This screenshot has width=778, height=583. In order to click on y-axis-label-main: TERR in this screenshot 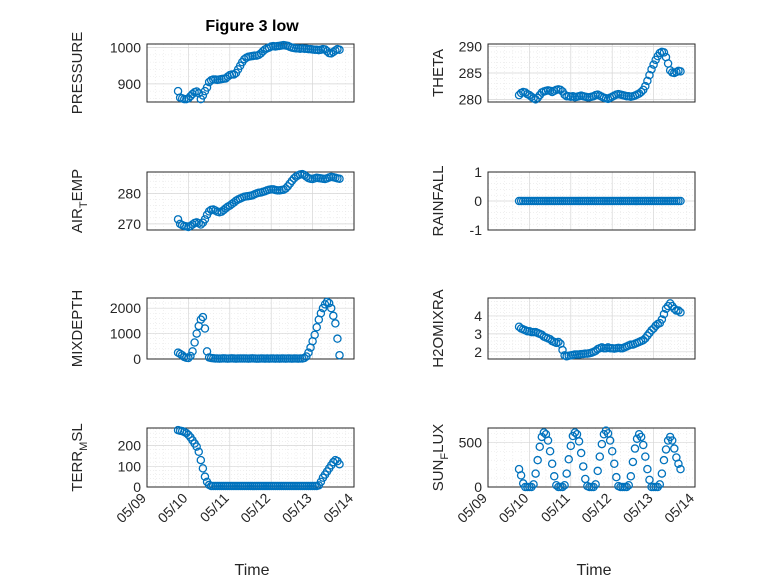, I will do `click(77, 471)`.